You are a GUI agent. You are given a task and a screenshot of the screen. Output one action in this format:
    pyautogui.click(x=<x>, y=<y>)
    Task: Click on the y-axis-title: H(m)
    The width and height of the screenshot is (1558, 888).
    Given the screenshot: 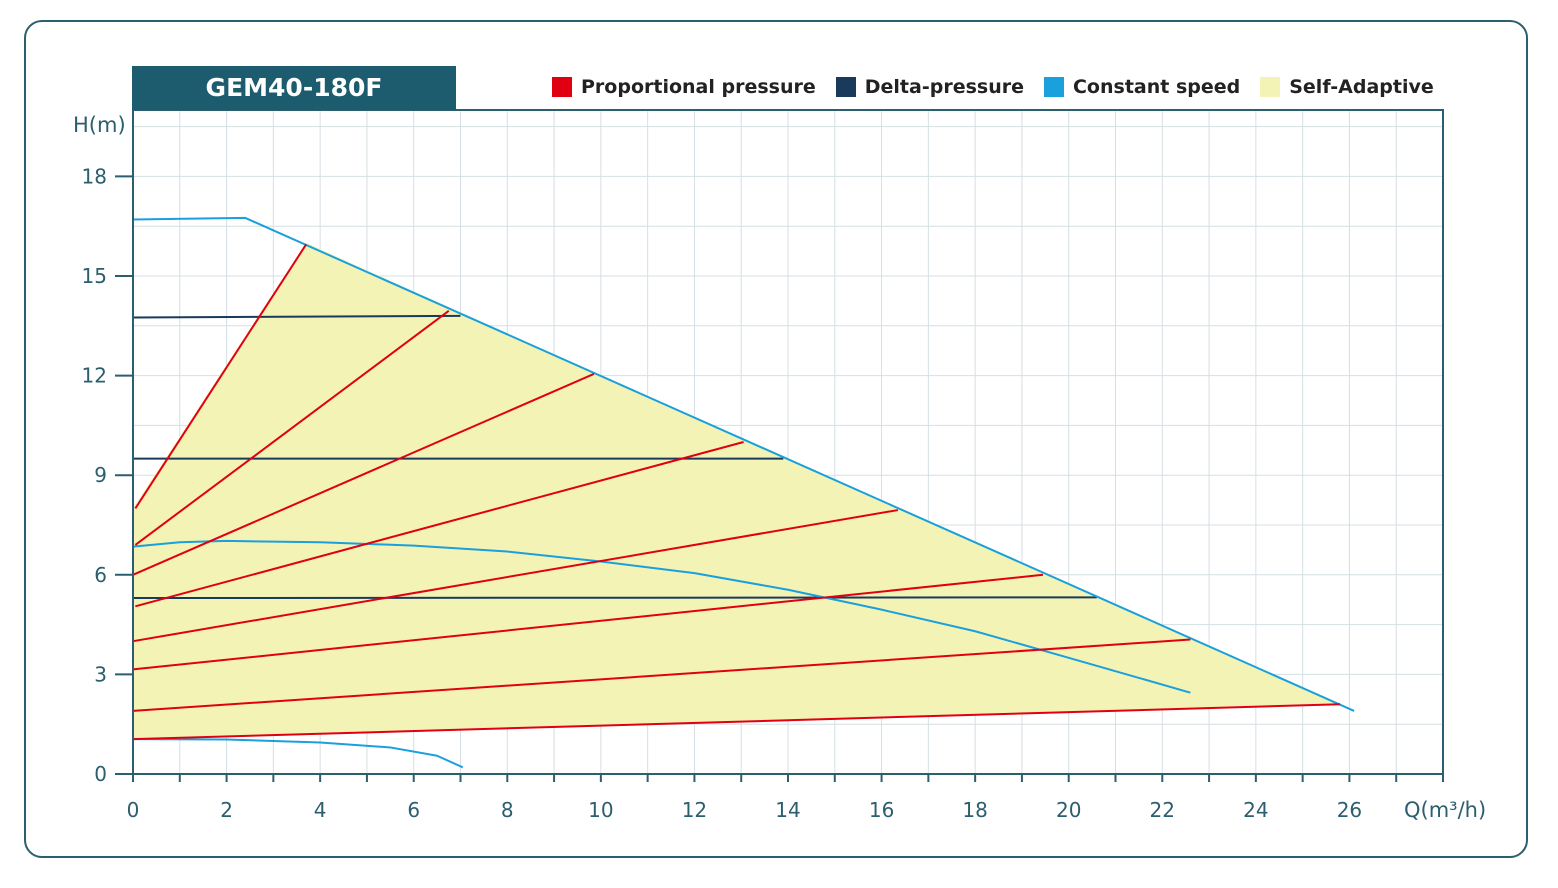 What is the action you would take?
    pyautogui.click(x=99, y=125)
    